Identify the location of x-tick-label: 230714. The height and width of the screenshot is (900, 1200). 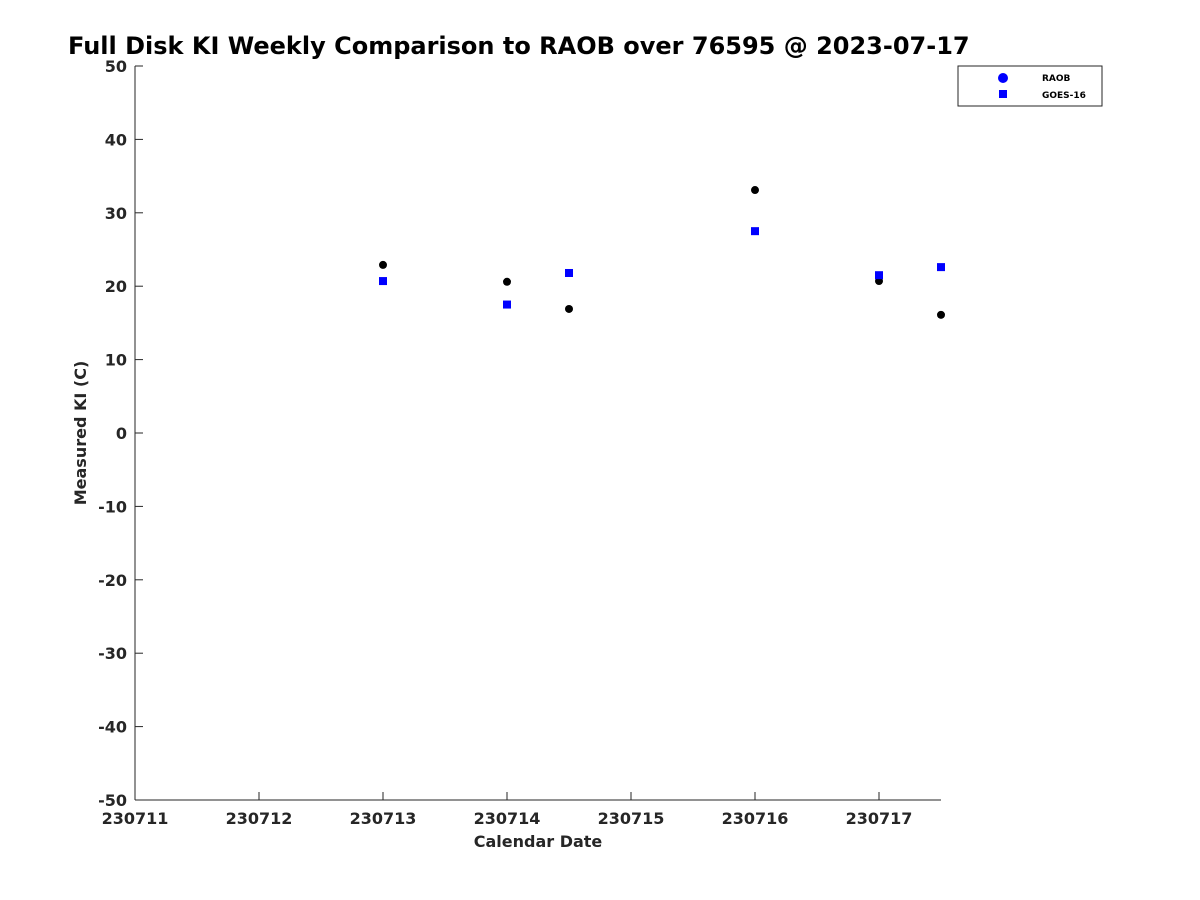
(507, 818).